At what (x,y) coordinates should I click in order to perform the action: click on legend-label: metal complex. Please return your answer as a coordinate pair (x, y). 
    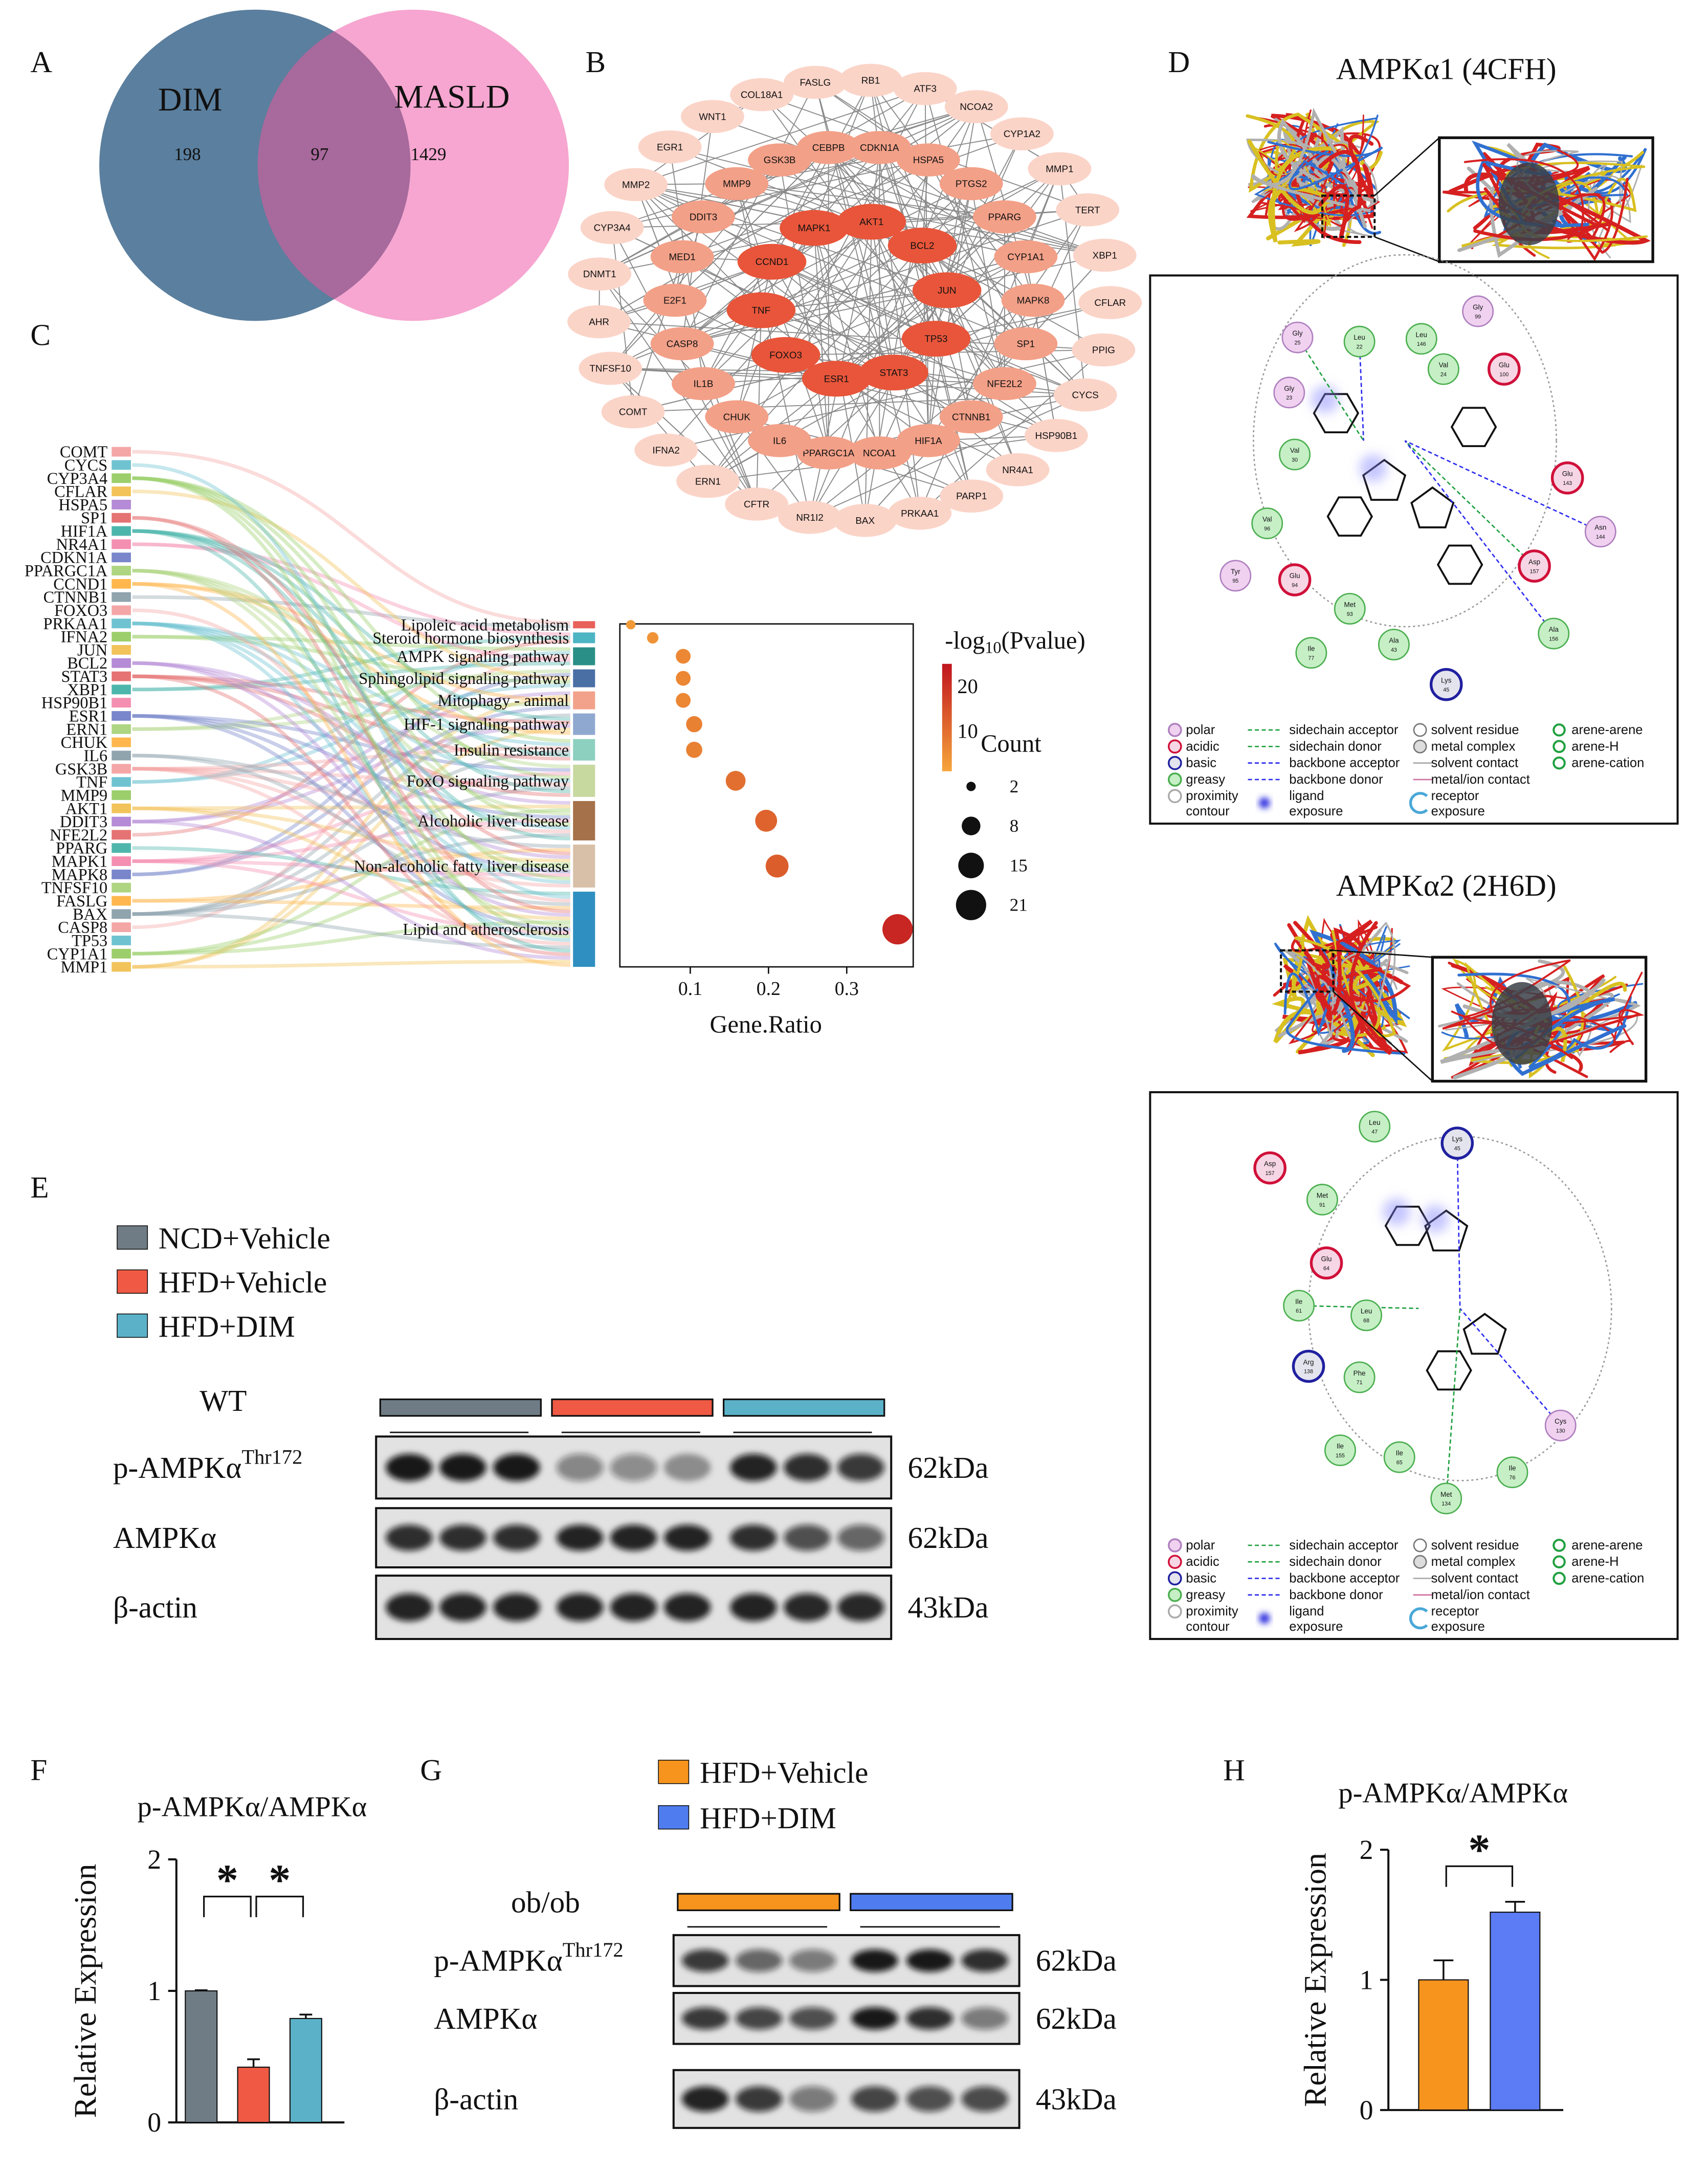
    Looking at the image, I should click on (1473, 1562).